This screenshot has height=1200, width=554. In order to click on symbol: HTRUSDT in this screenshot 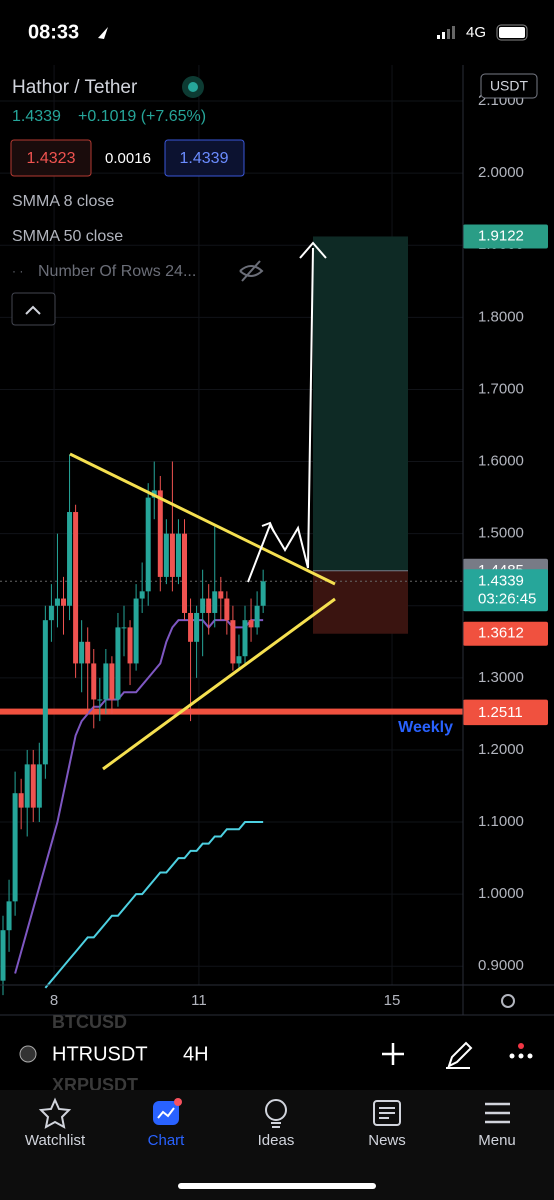, I will do `click(100, 1054)`.